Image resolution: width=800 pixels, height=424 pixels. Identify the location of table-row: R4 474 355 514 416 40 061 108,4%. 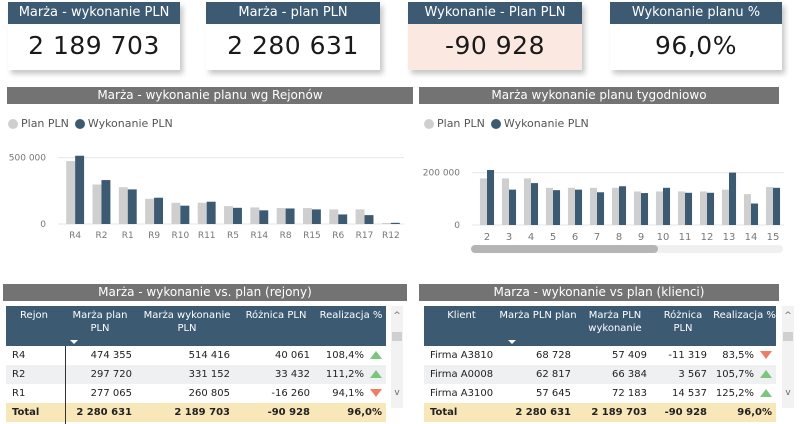
(196, 355).